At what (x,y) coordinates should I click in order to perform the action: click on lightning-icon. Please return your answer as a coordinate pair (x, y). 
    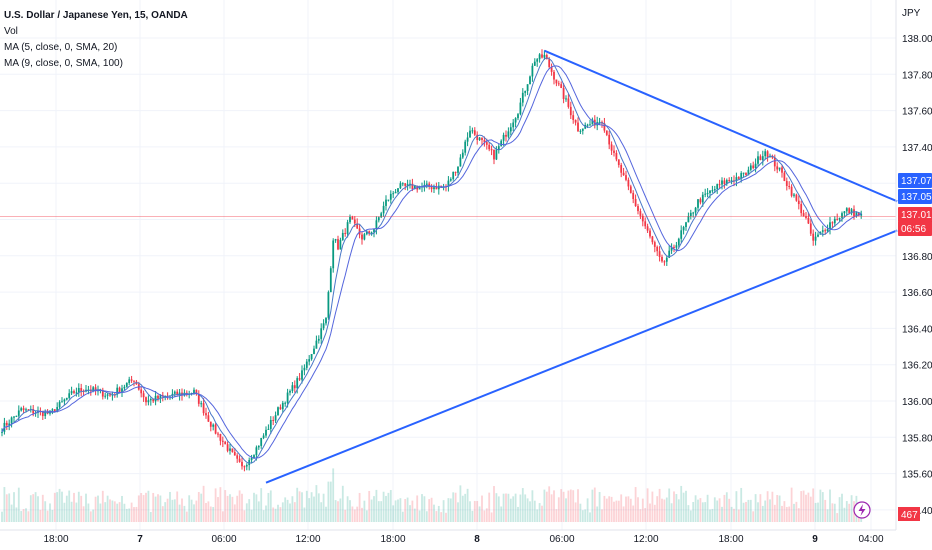
    Looking at the image, I should click on (862, 510).